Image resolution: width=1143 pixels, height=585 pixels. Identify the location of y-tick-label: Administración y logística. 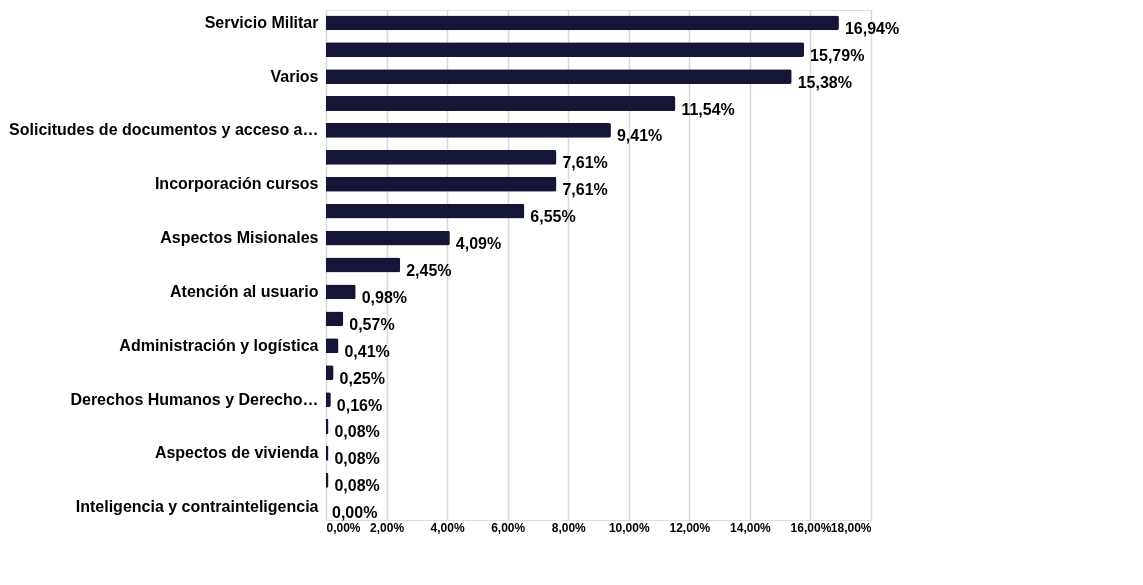
(219, 345).